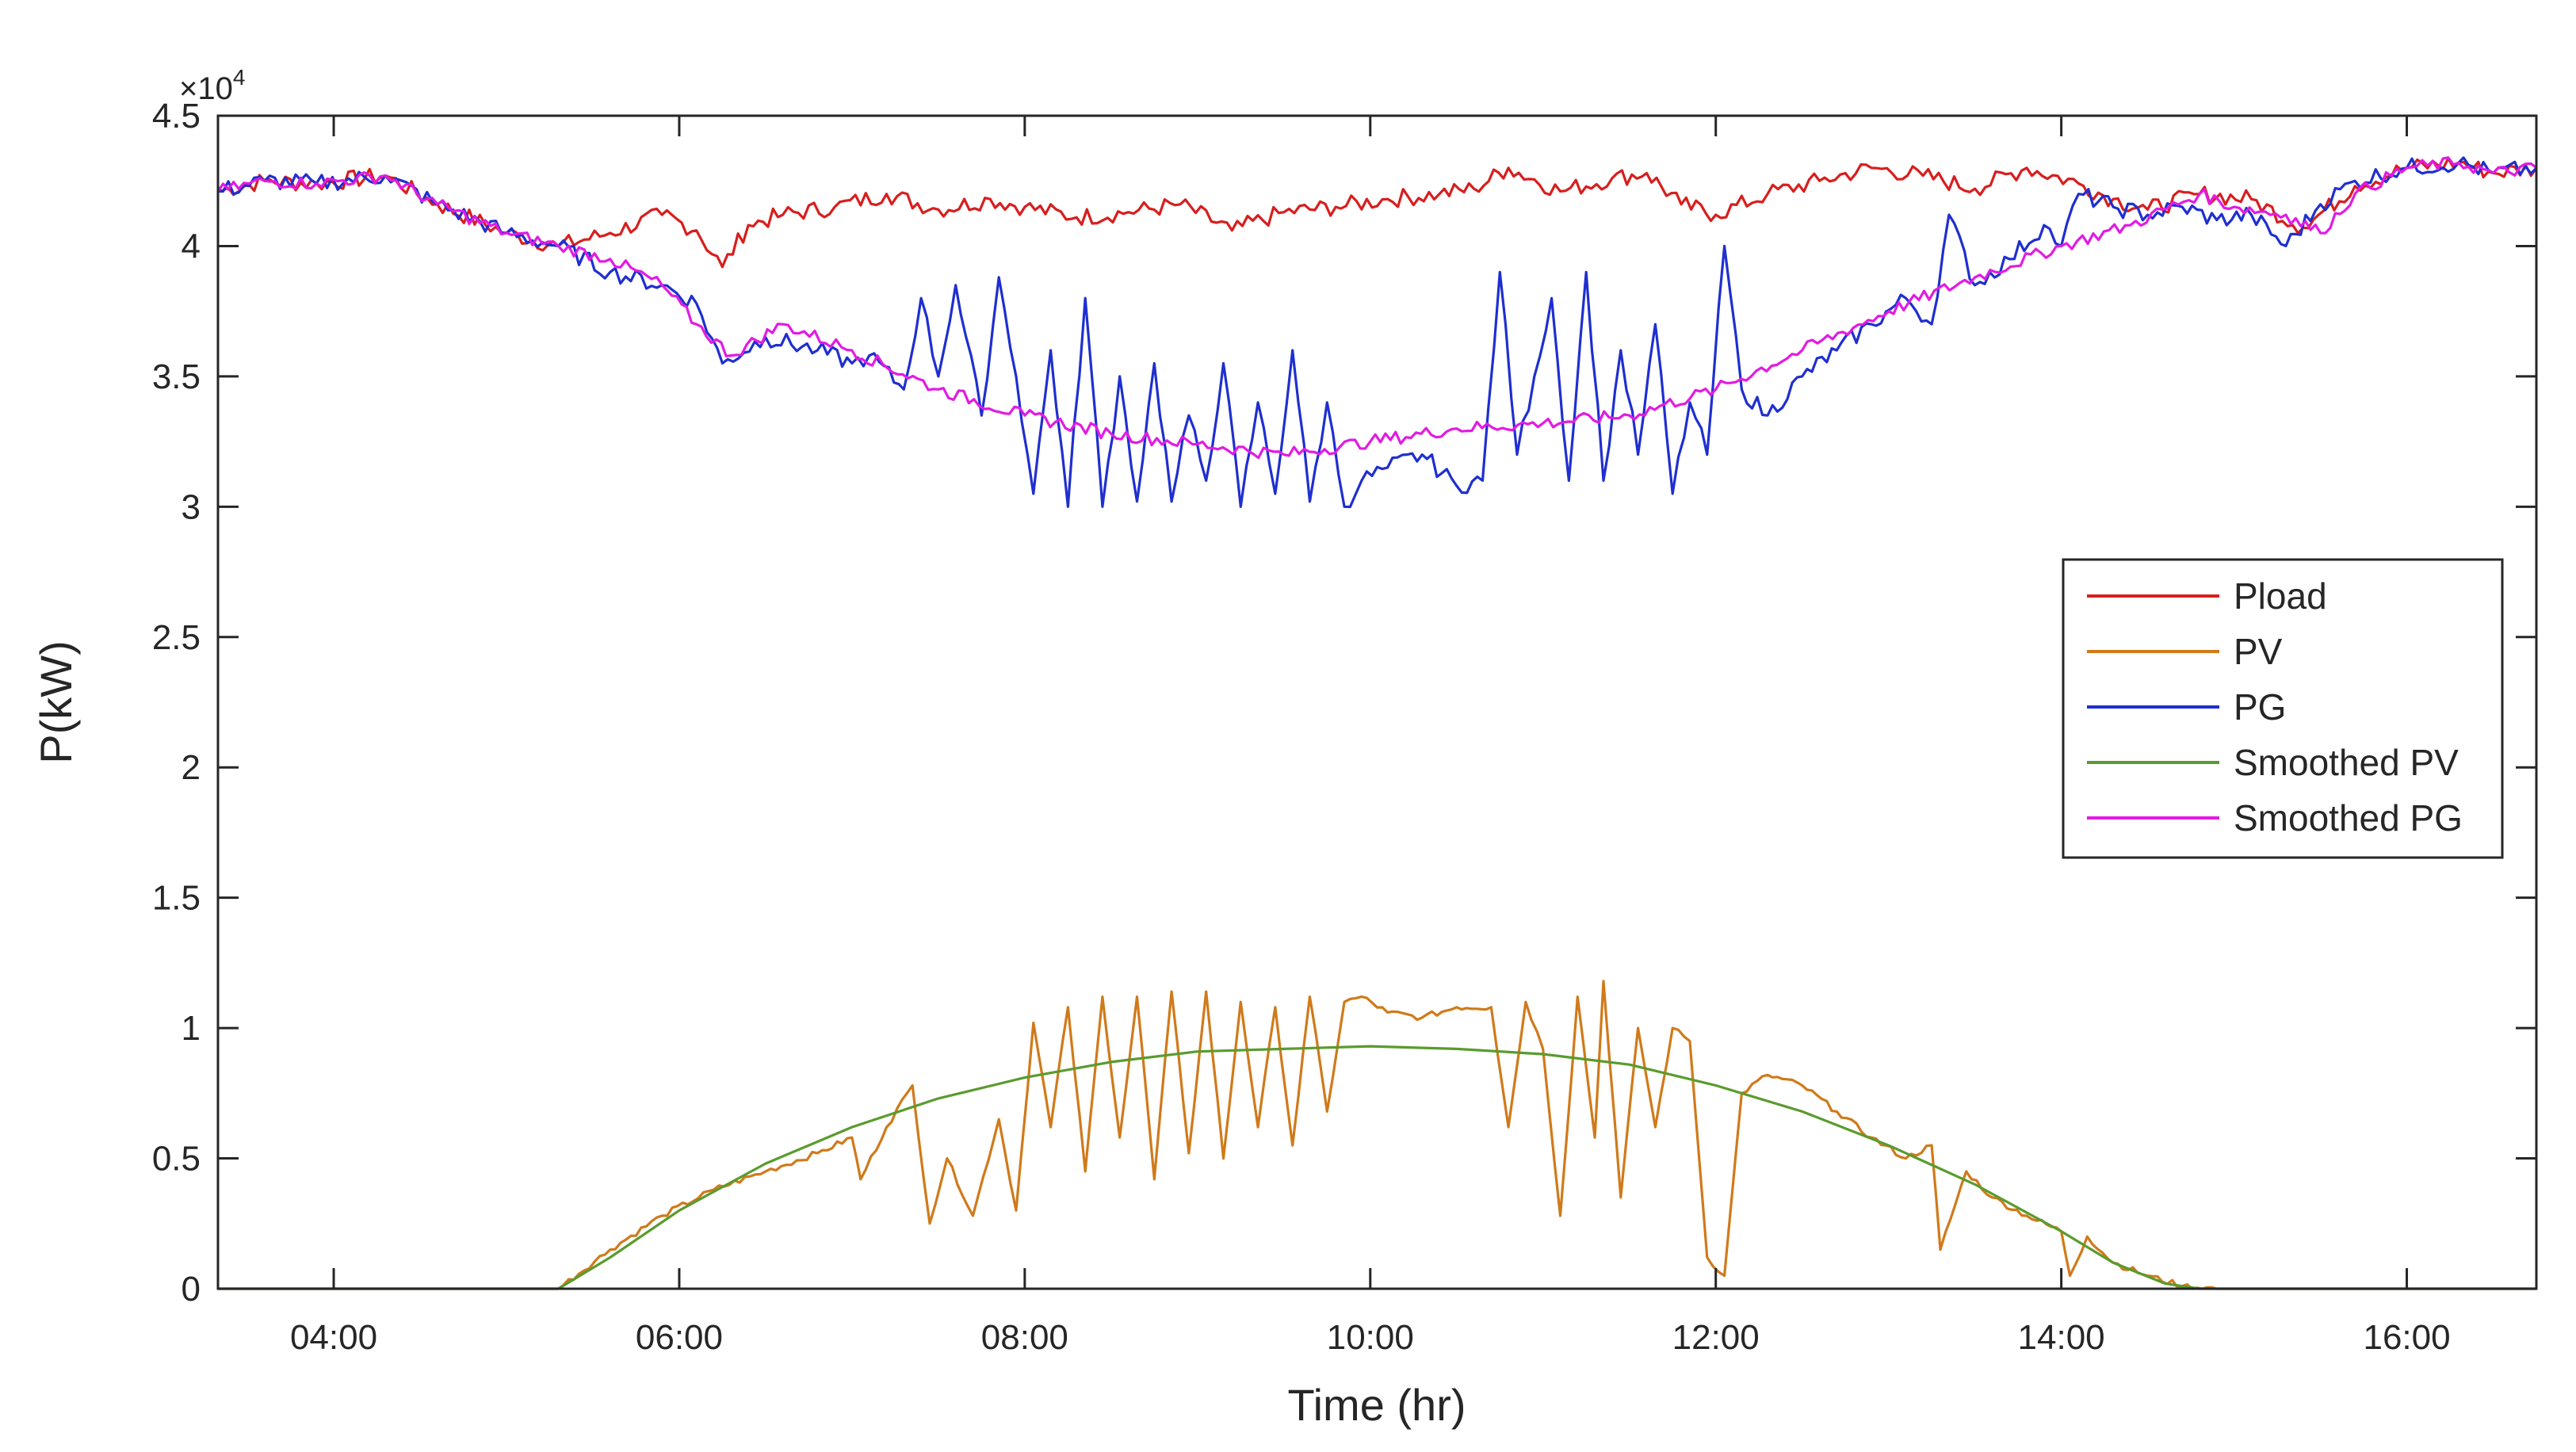 The height and width of the screenshot is (1452, 2576). I want to click on x-tick-label: 06:00, so click(679, 1337).